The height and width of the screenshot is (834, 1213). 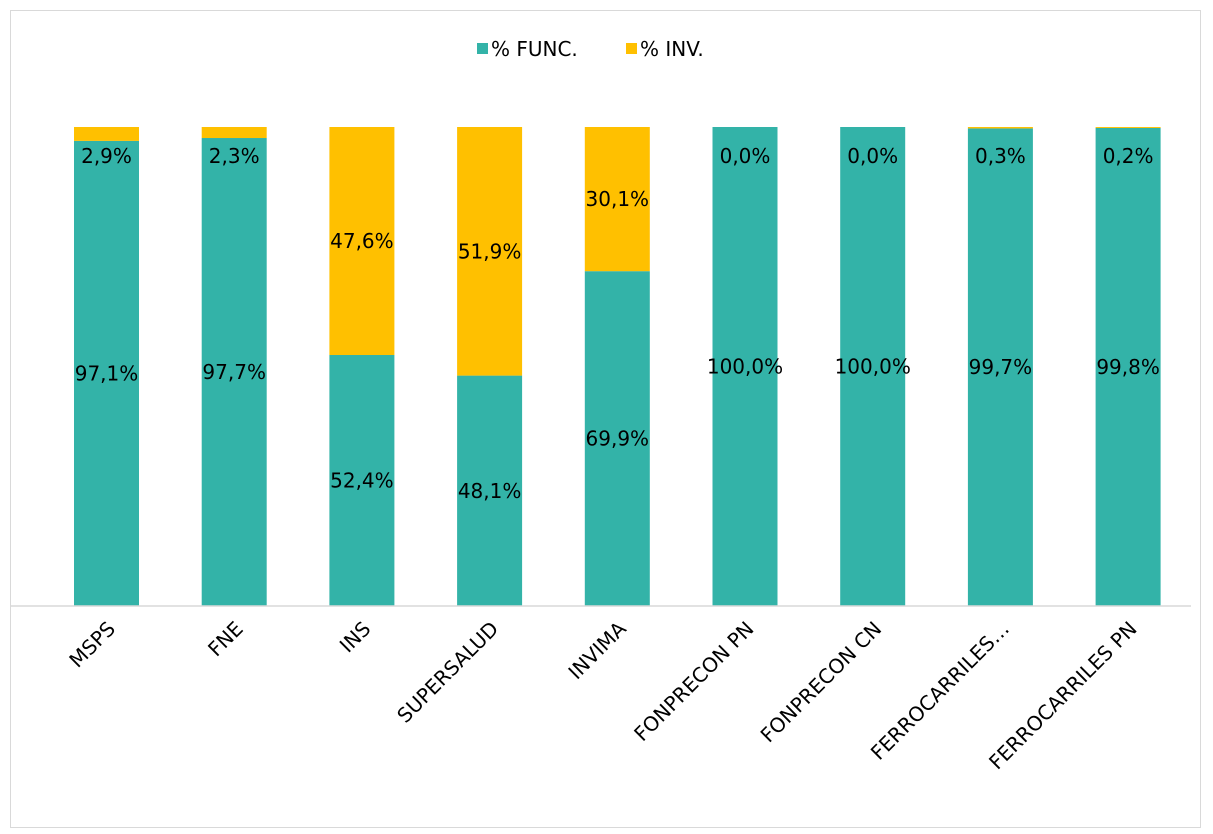 I want to click on data-label-inv-4: 30,1%, so click(x=618, y=199).